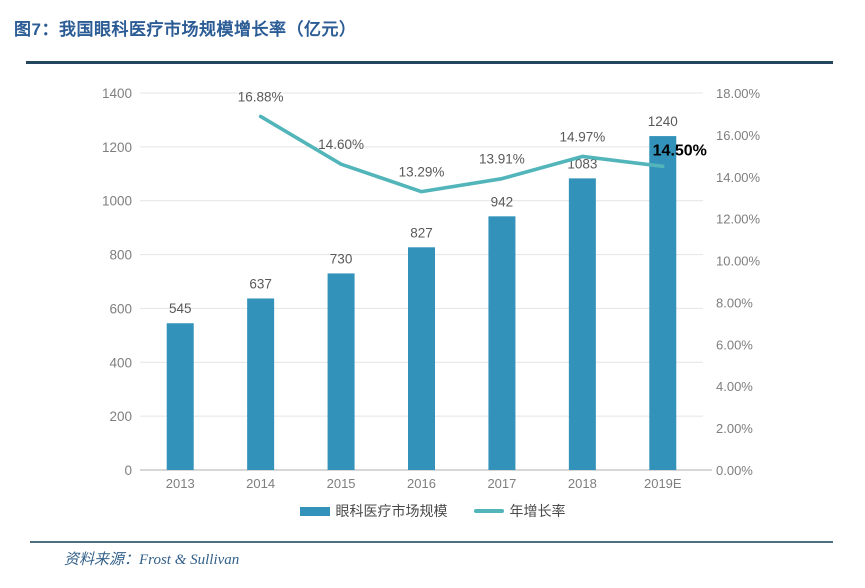 Image resolution: width=865 pixels, height=588 pixels. What do you see at coordinates (261, 384) in the screenshot?
I see `bar-2014` at bounding box center [261, 384].